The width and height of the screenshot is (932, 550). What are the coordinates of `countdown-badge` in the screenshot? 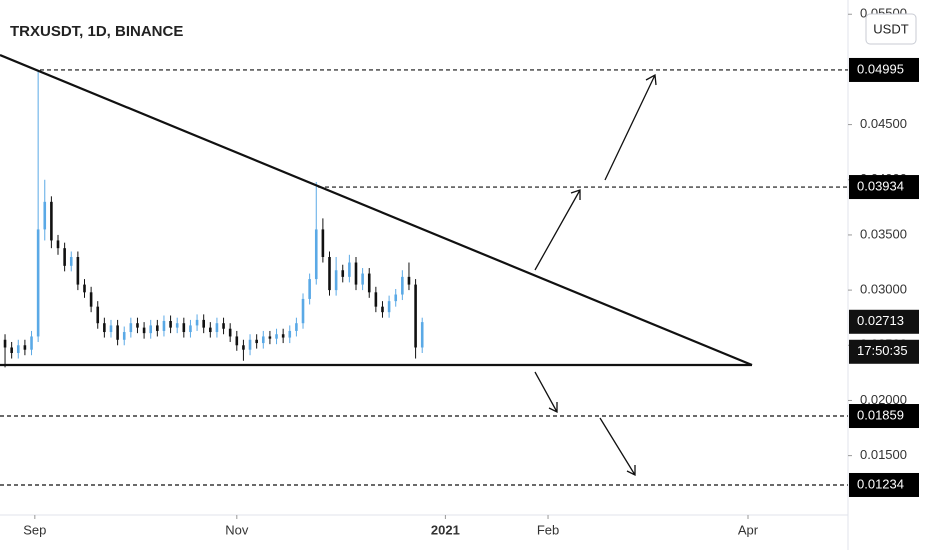 It's located at (884, 351).